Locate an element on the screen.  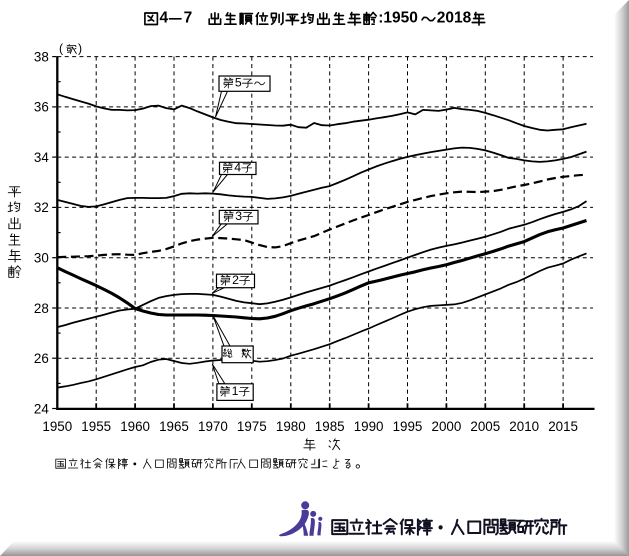
svg-text: 1950 is located at coordinates (57, 426).